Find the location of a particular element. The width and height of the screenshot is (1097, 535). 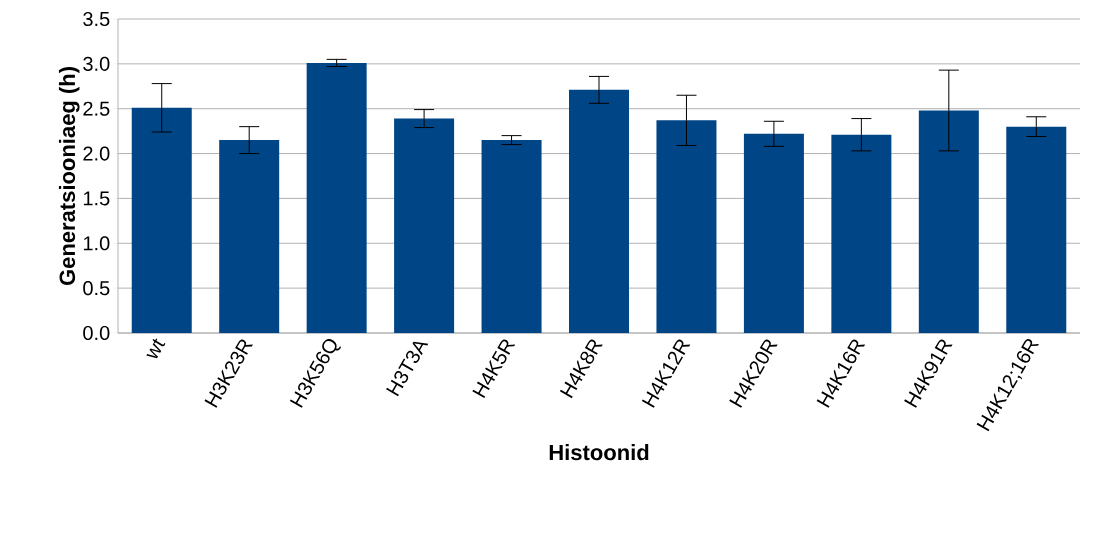

y-tick-label: 2.5 is located at coordinates (96, 108).